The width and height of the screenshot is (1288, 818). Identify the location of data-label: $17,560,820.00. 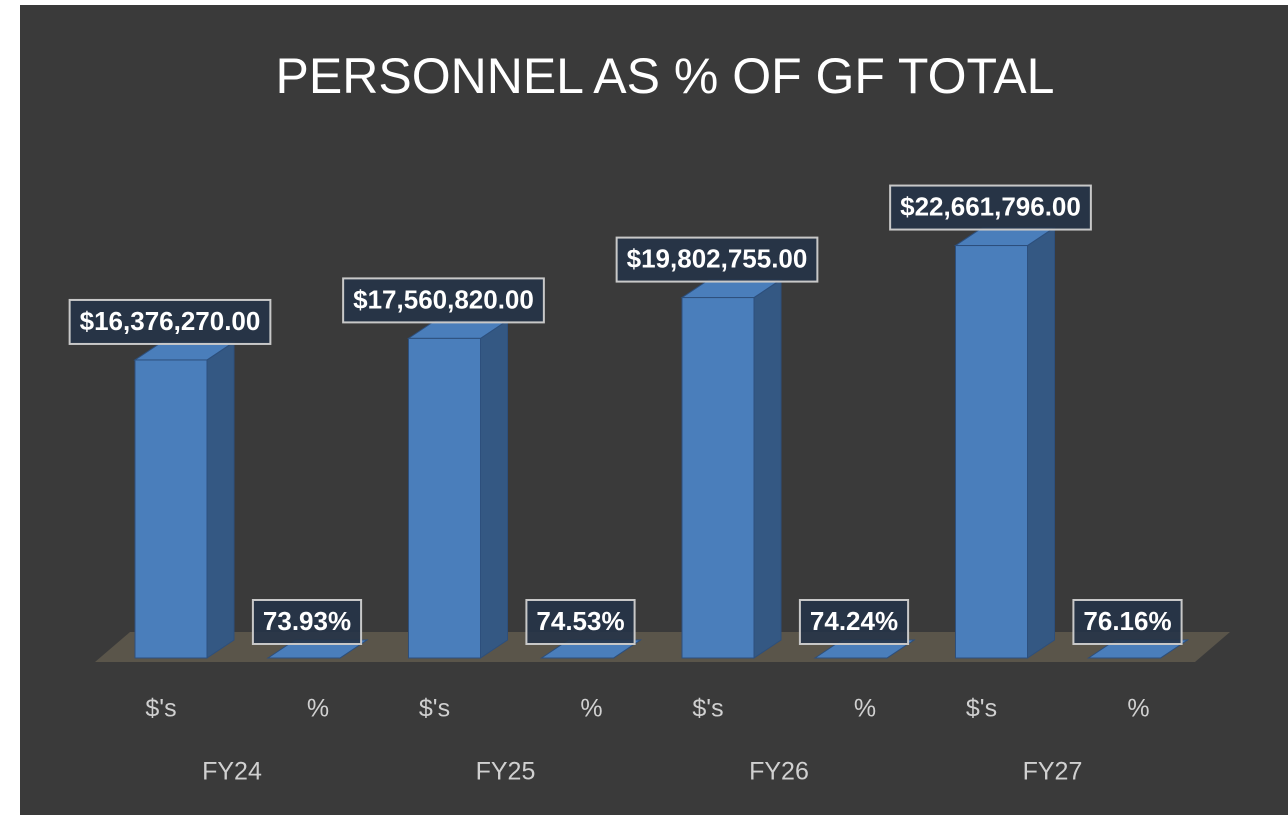
(443, 299).